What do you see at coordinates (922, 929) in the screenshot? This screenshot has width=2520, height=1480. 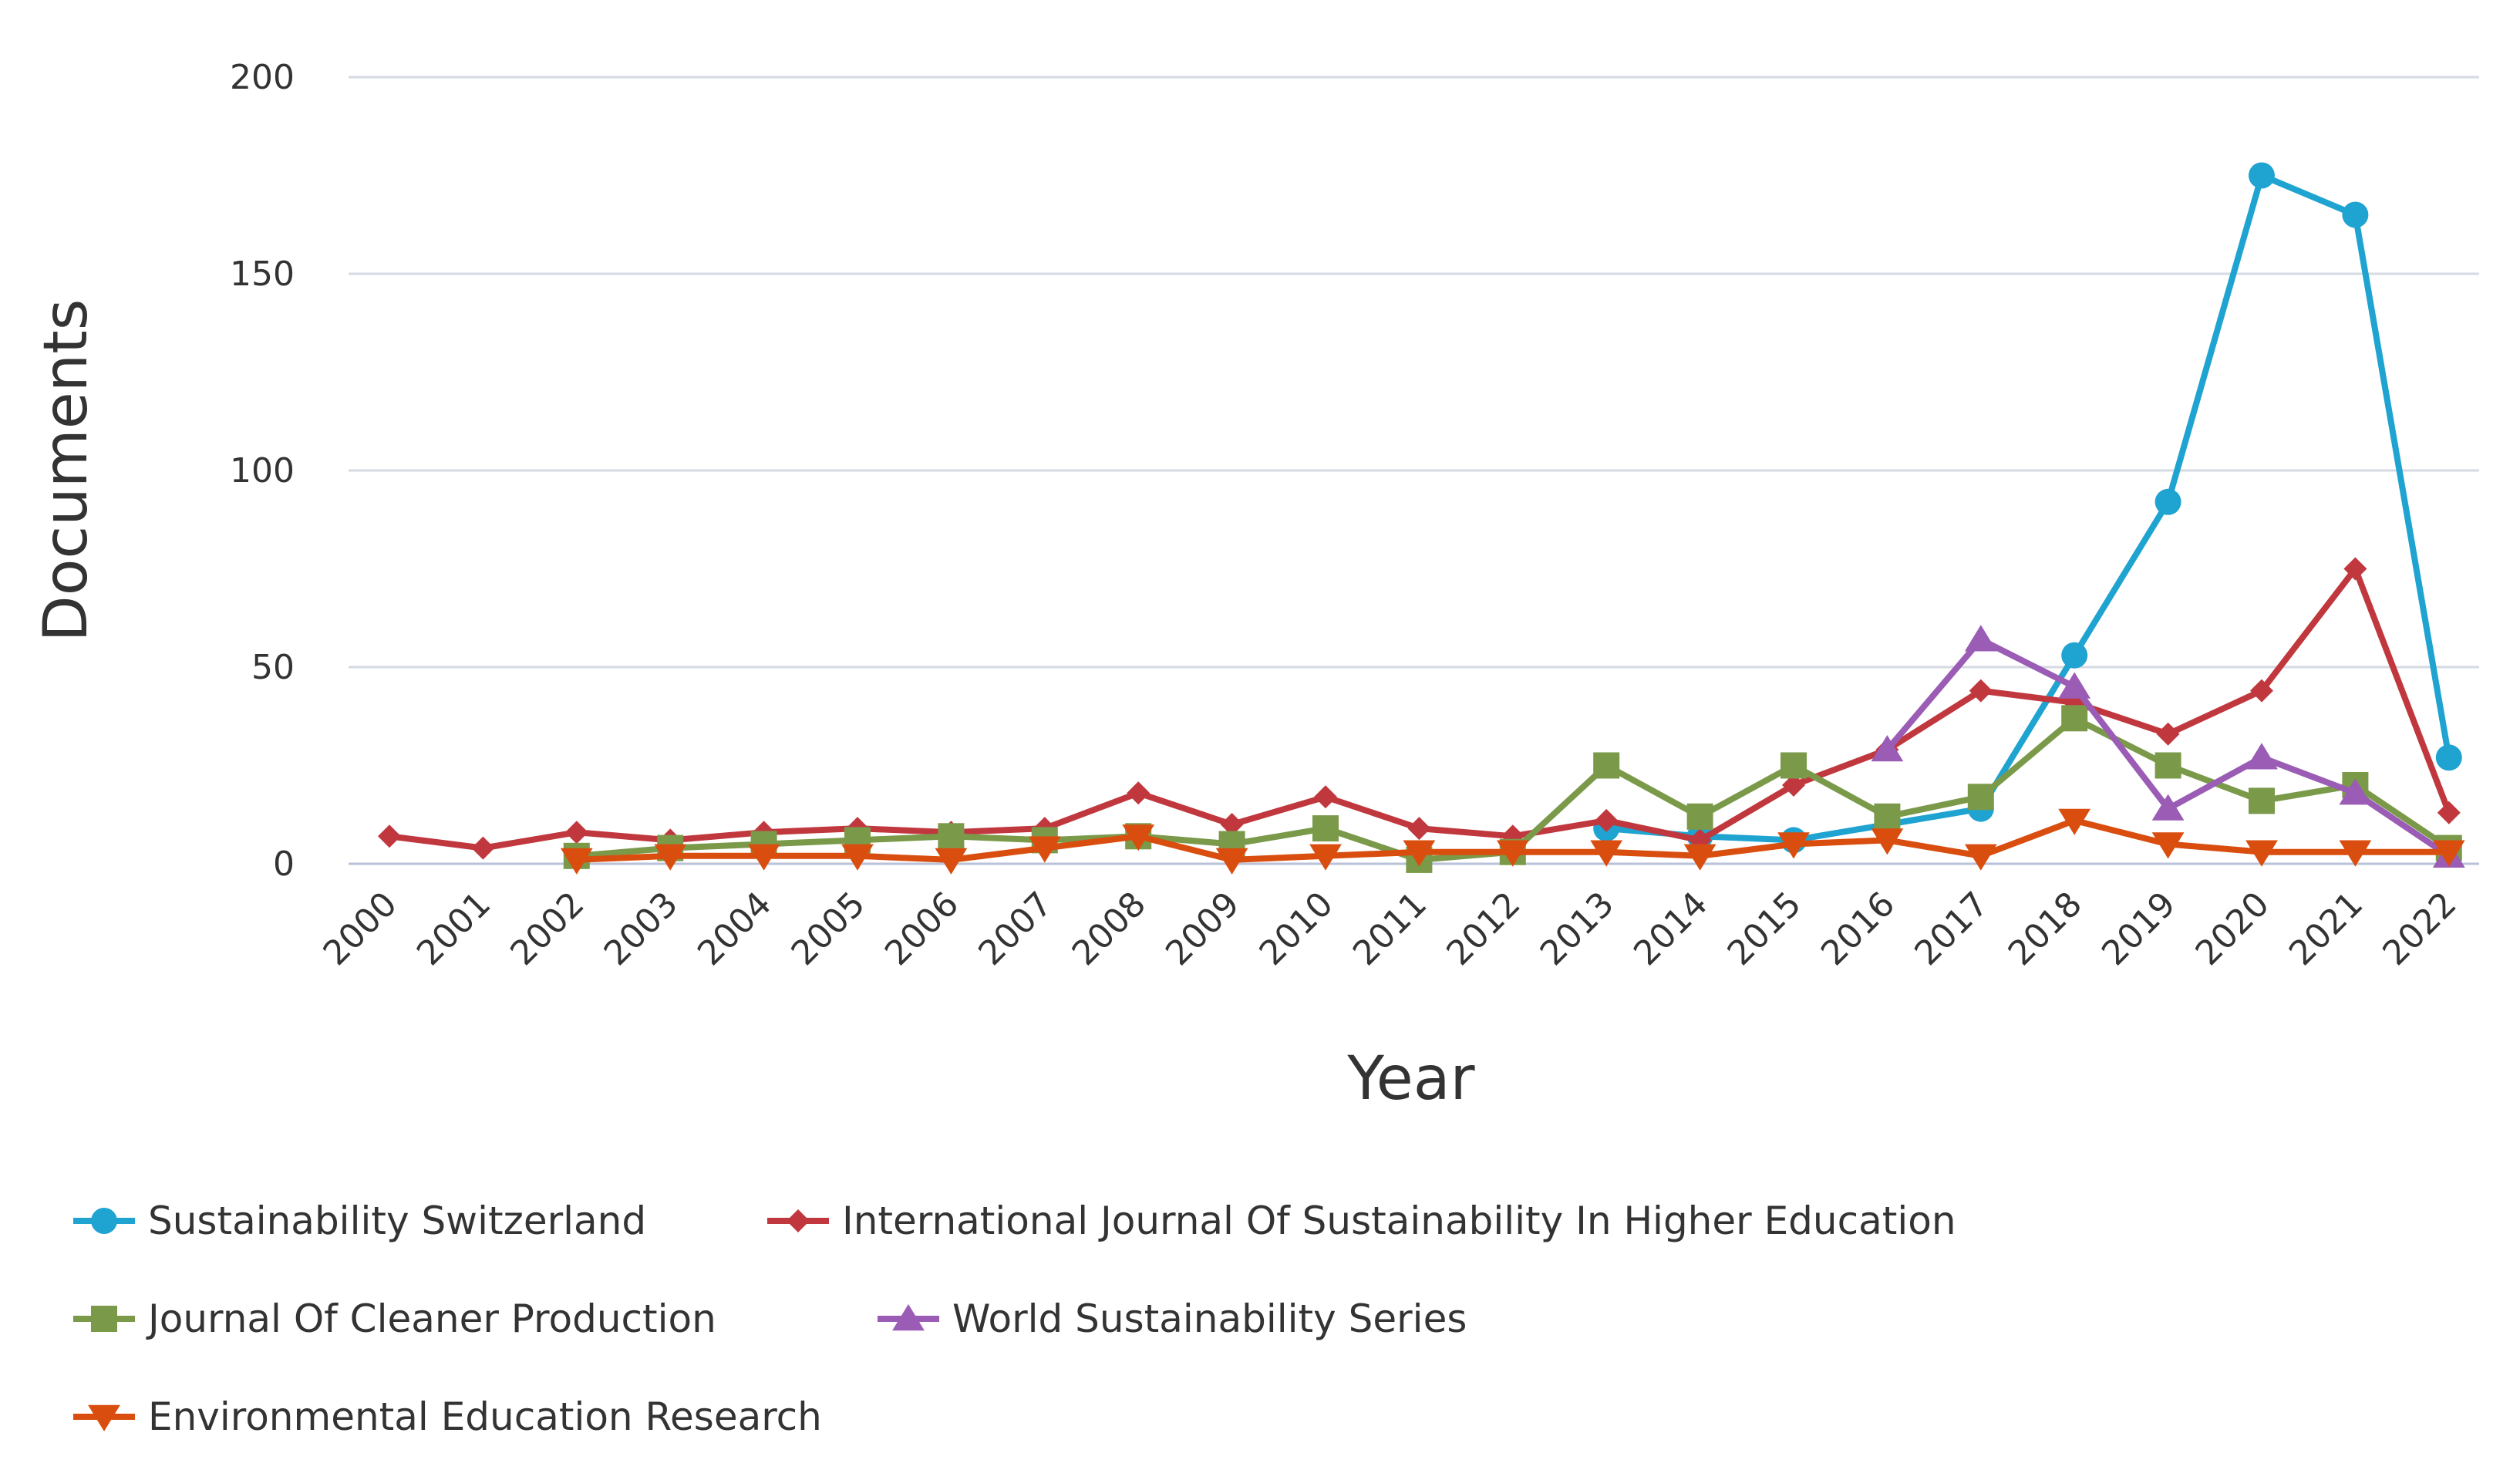 I see `x-tick-label: 2006` at bounding box center [922, 929].